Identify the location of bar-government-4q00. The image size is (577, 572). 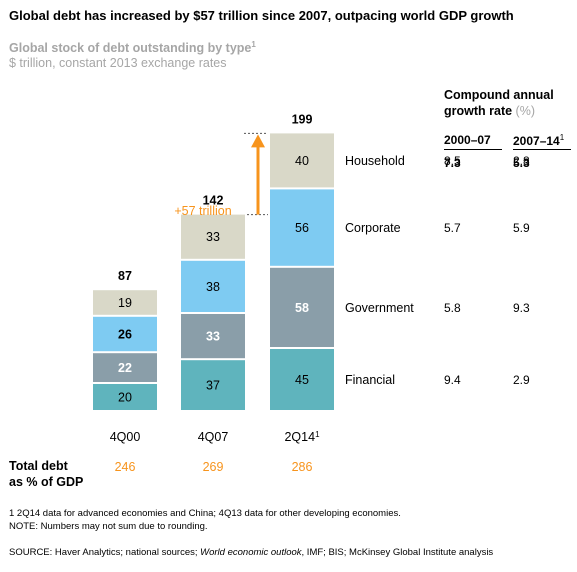
(125, 367).